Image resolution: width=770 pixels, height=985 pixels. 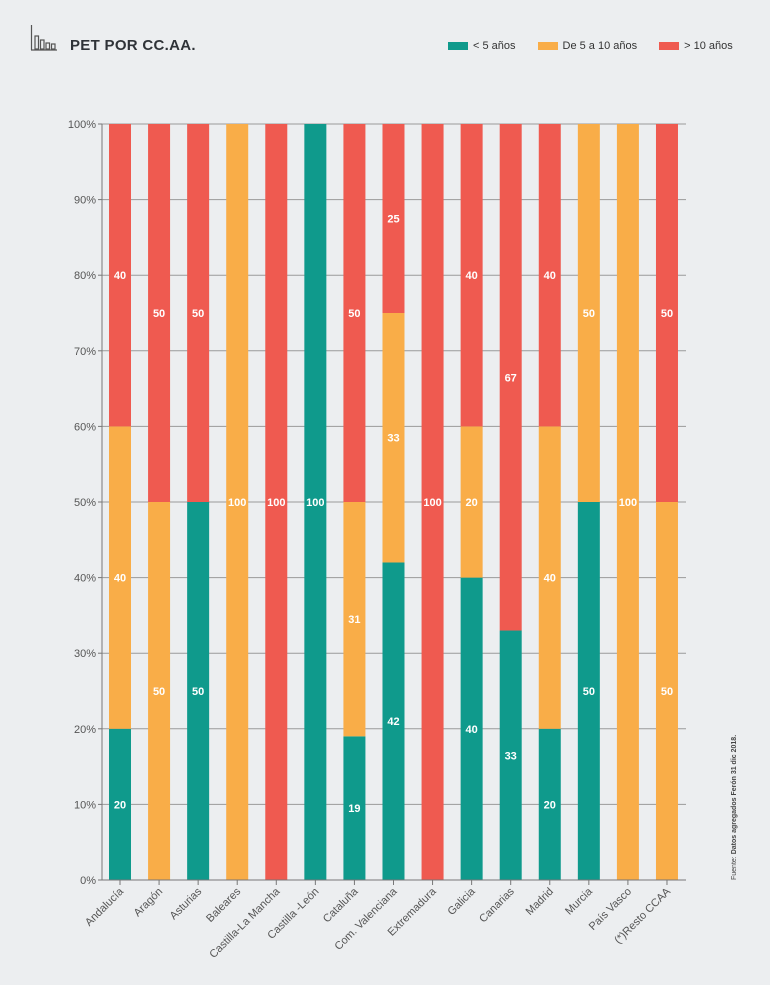 What do you see at coordinates (186, 903) in the screenshot?
I see `x-tick-label: Asturias` at bounding box center [186, 903].